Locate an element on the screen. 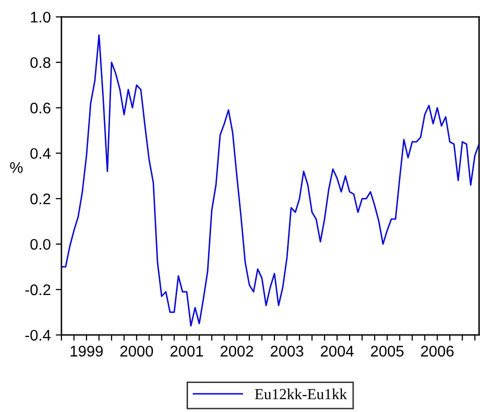 This screenshot has height=412, width=480. y-tick-label: -0.4 is located at coordinates (38, 335).